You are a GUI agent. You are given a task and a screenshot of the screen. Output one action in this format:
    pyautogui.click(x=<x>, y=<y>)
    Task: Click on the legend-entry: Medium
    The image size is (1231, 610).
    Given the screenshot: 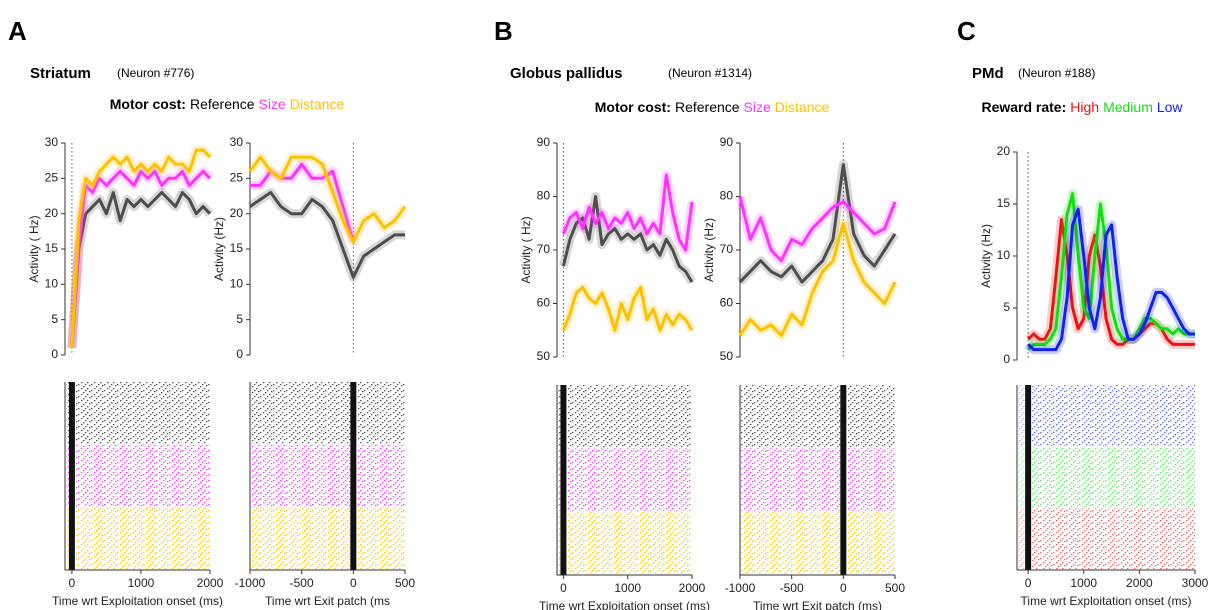 What is the action you would take?
    pyautogui.click(x=1128, y=107)
    